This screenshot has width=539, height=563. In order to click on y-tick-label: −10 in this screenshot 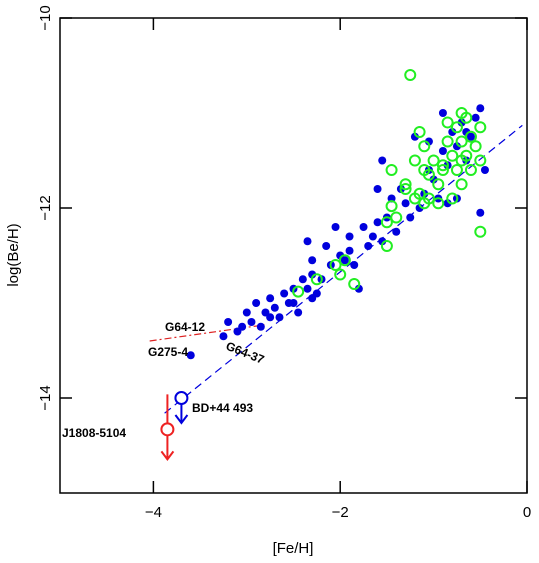, I will do `click(45, 17)`.